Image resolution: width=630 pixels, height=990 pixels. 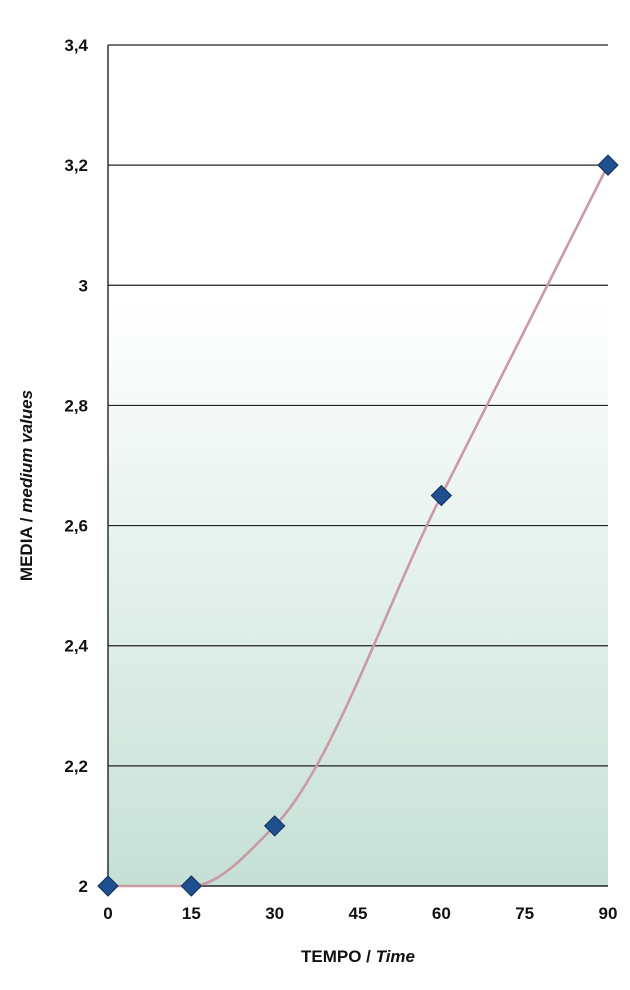 What do you see at coordinates (441, 913) in the screenshot?
I see `x-tick-label: 60` at bounding box center [441, 913].